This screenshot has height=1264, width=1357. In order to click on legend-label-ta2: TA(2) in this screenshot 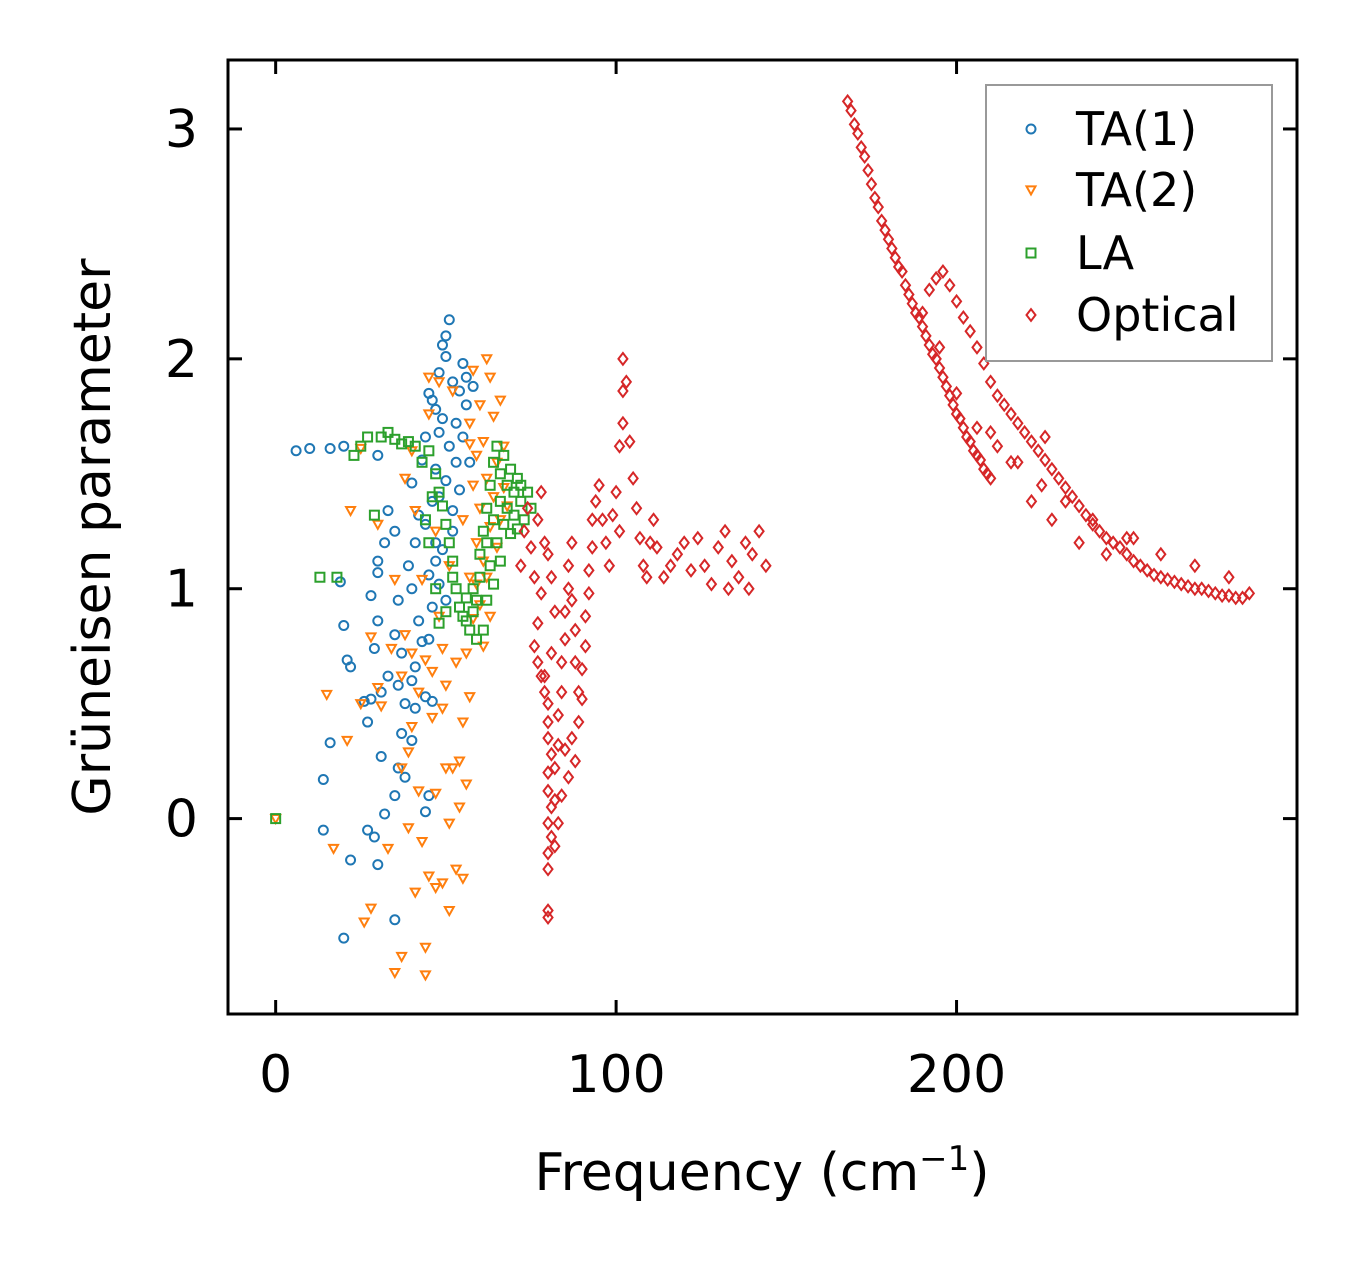, I will do `click(1136, 190)`.